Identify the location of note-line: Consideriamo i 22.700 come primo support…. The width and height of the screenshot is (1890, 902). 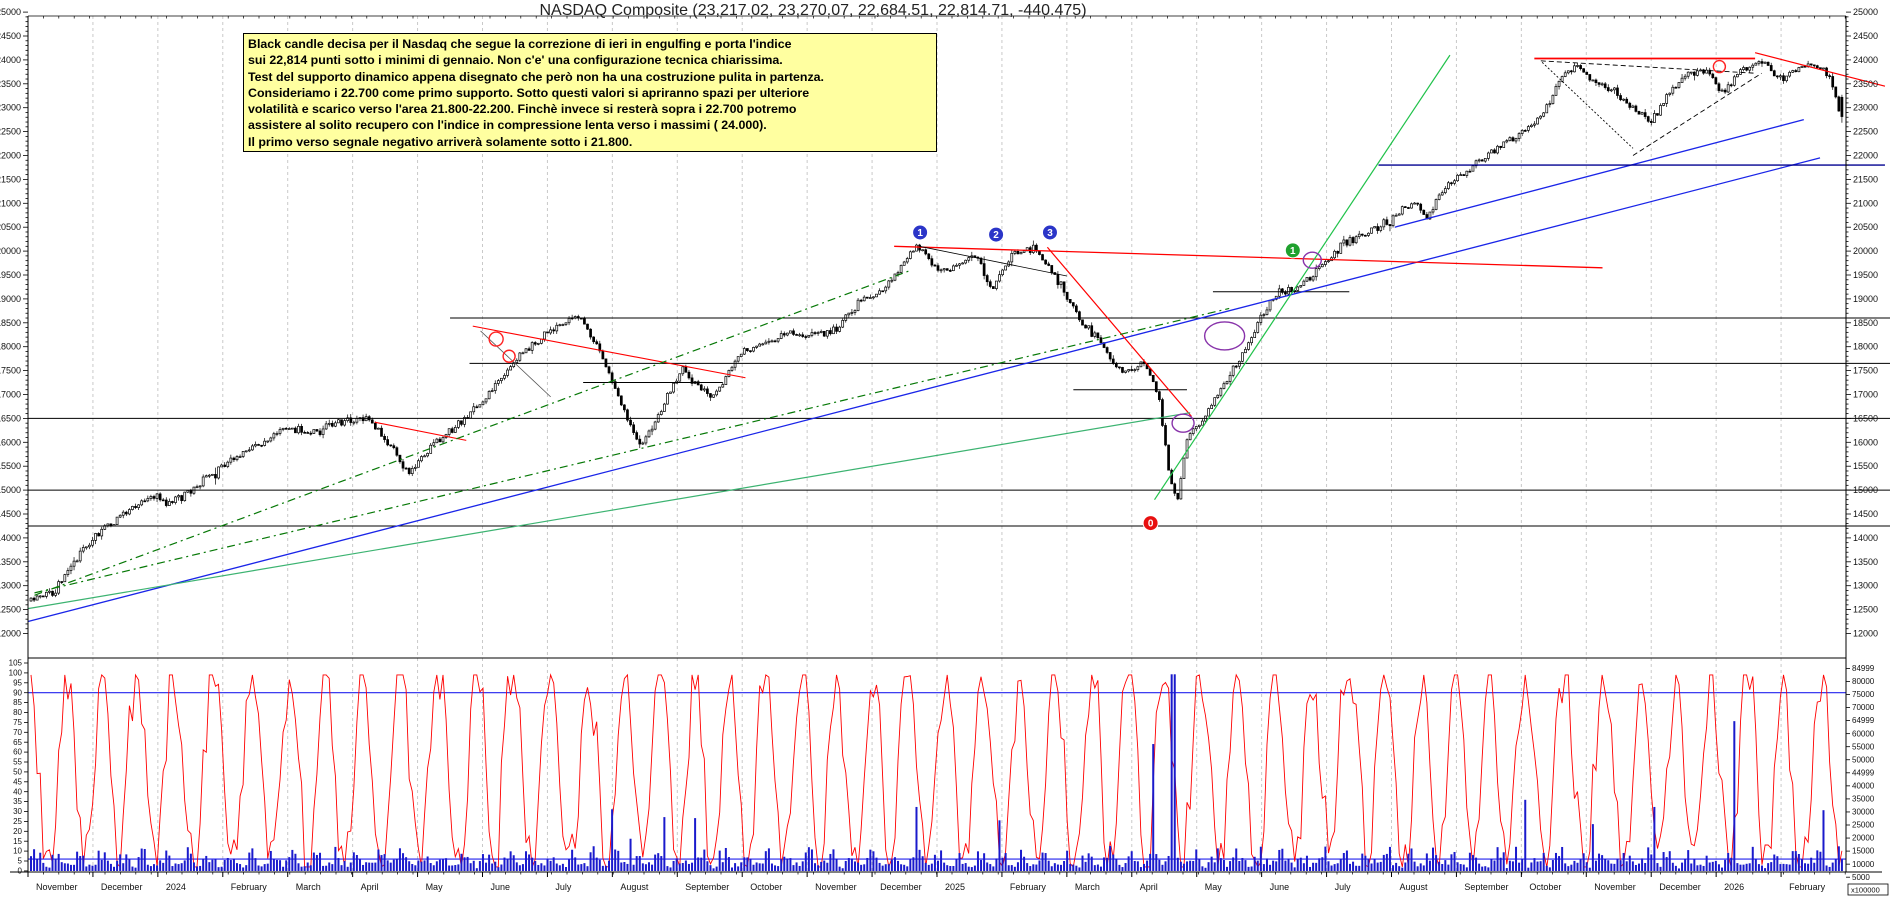
(529, 92).